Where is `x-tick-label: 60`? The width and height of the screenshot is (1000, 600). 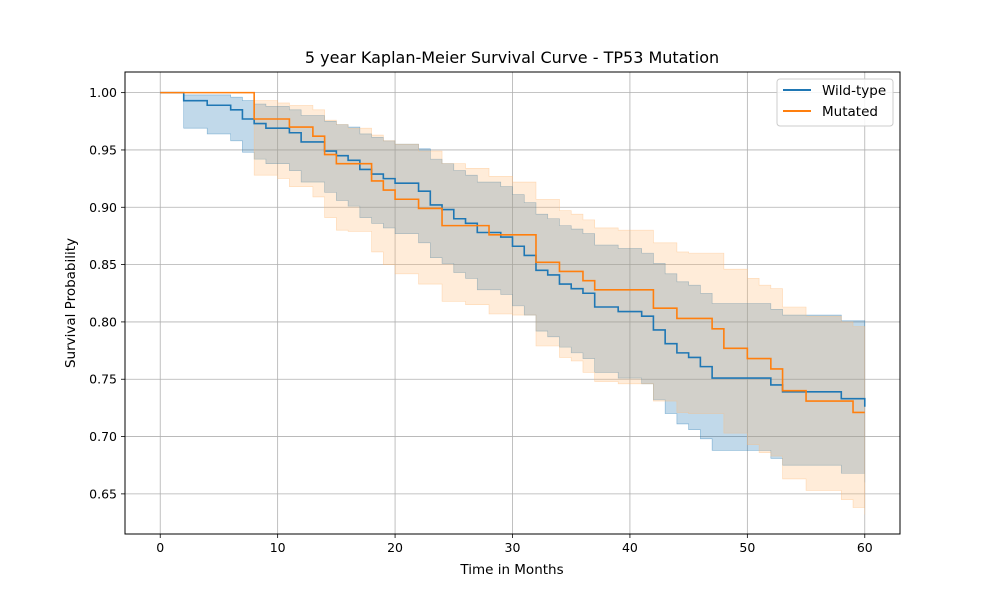 x-tick-label: 60 is located at coordinates (865, 547).